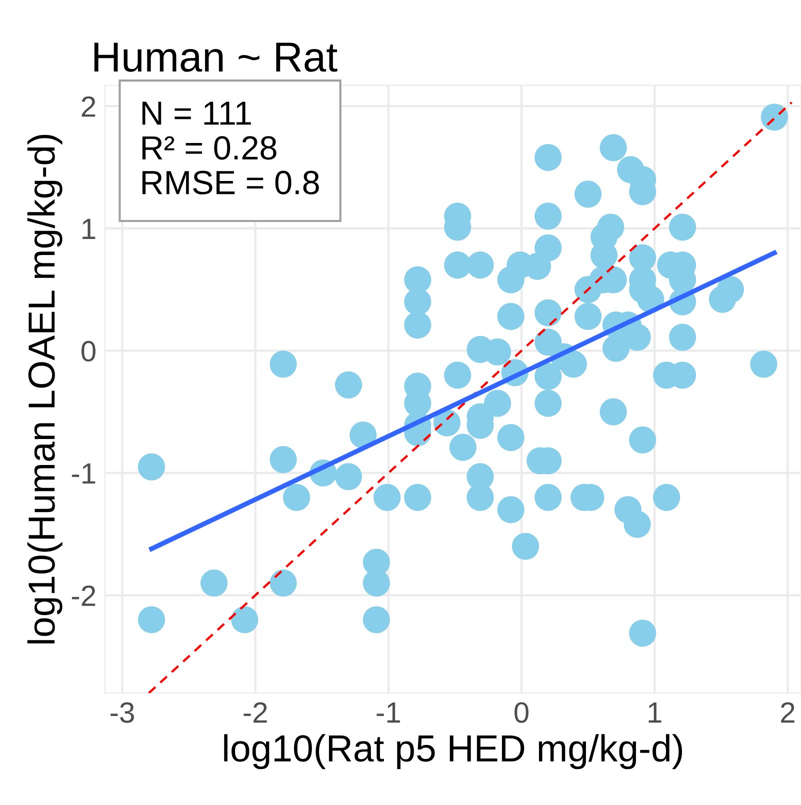 The image size is (801, 805). I want to click on annotation: RMSE = 0.8, so click(230, 182).